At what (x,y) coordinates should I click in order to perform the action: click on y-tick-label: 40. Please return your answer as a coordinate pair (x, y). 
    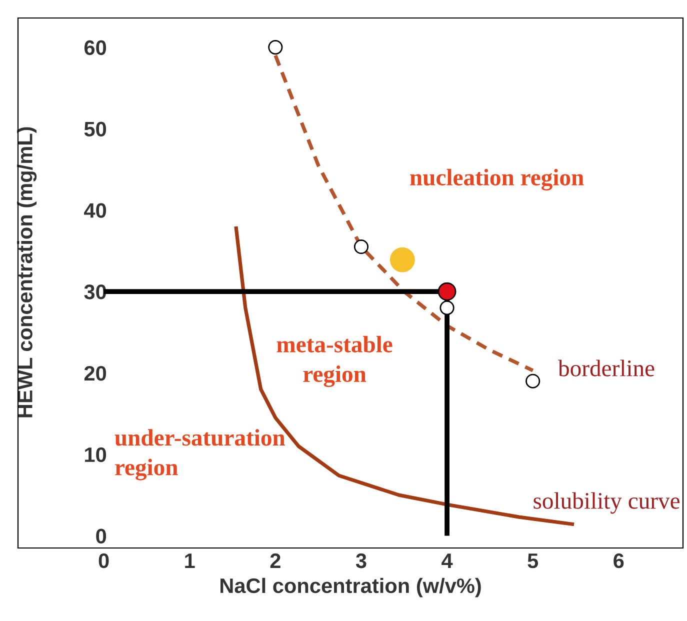
    Looking at the image, I should click on (95, 210).